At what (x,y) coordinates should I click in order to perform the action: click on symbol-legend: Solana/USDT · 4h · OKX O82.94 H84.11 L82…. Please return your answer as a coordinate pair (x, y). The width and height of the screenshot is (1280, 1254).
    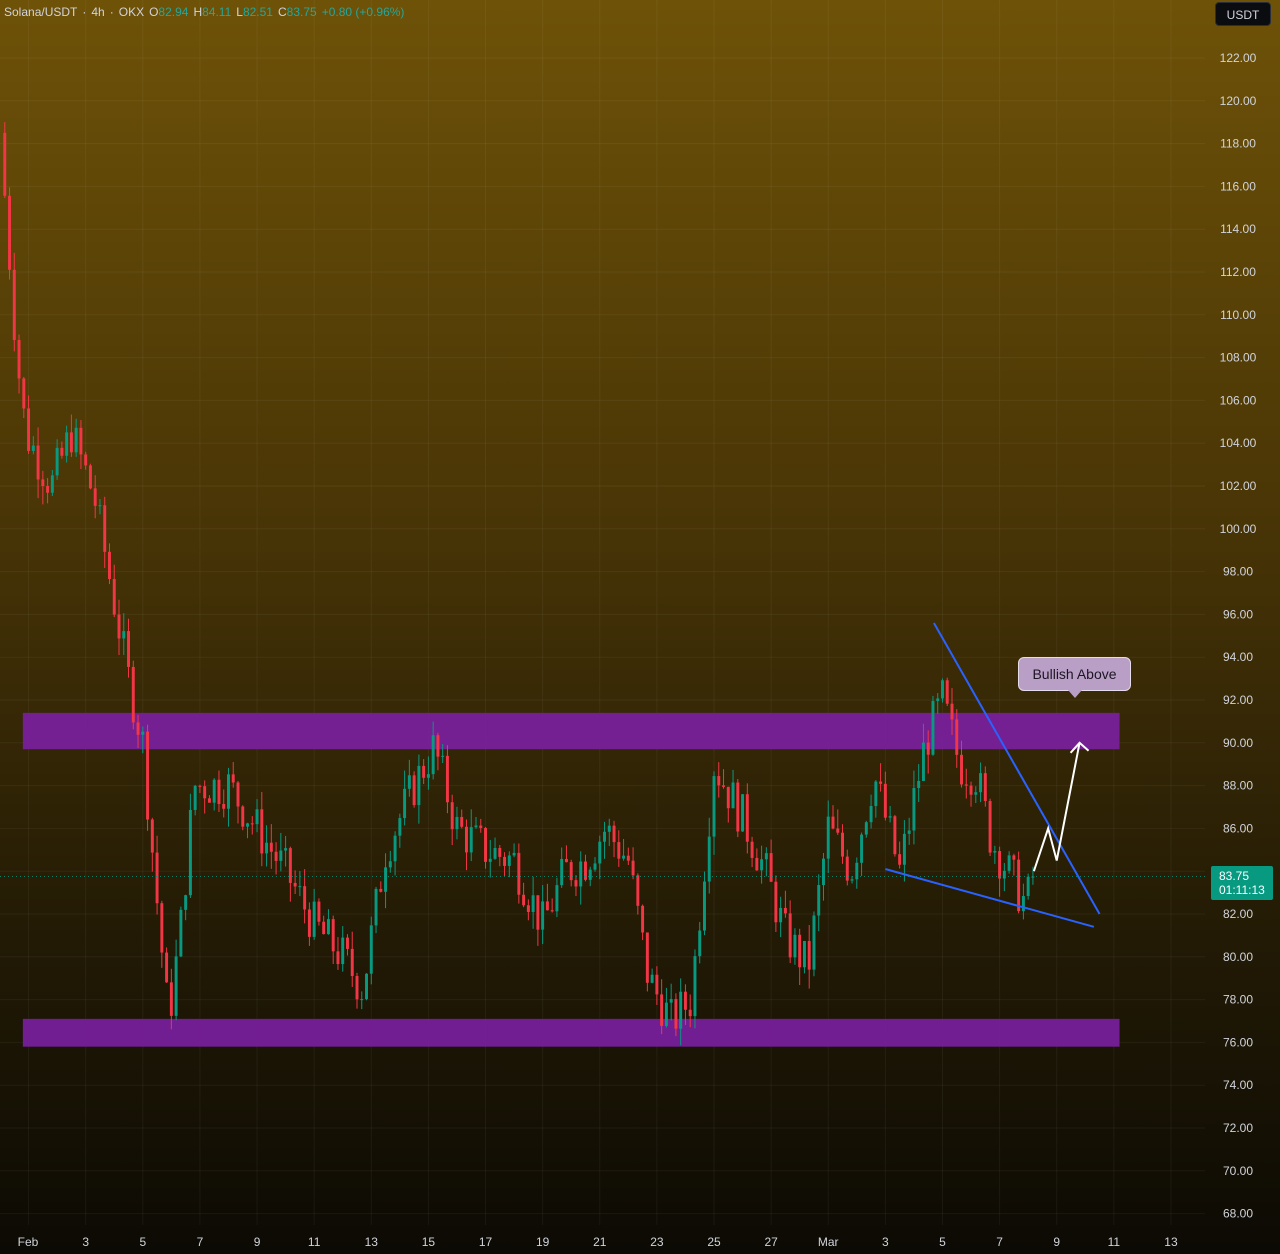
    Looking at the image, I should click on (204, 12).